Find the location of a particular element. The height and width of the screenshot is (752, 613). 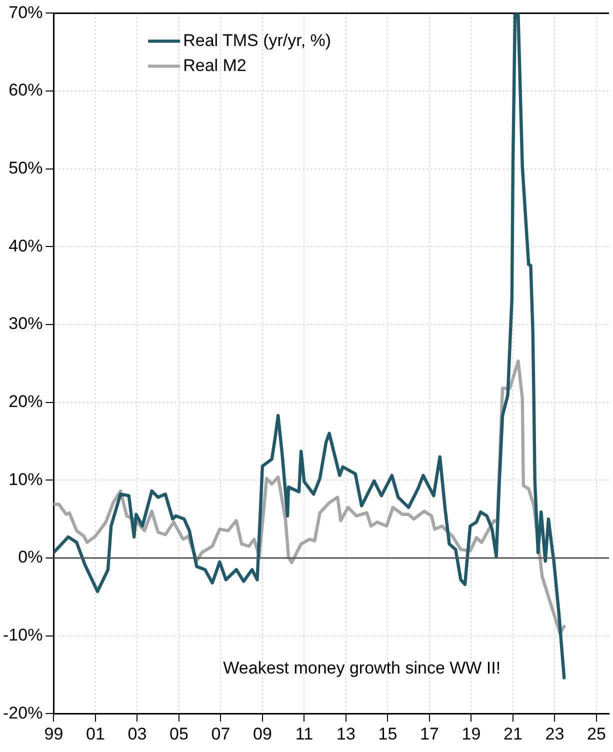

legend-label: Real TMS (yr/yr, %) is located at coordinates (257, 40).